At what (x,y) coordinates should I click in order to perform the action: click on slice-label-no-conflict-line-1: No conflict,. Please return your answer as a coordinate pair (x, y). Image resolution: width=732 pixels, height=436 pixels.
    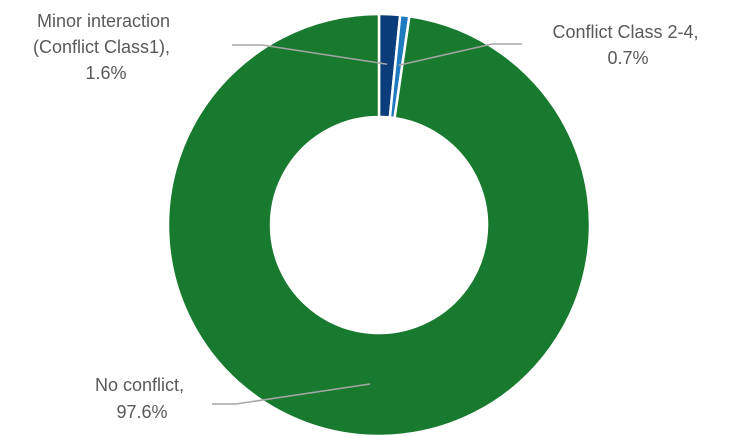
    Looking at the image, I should click on (139, 385).